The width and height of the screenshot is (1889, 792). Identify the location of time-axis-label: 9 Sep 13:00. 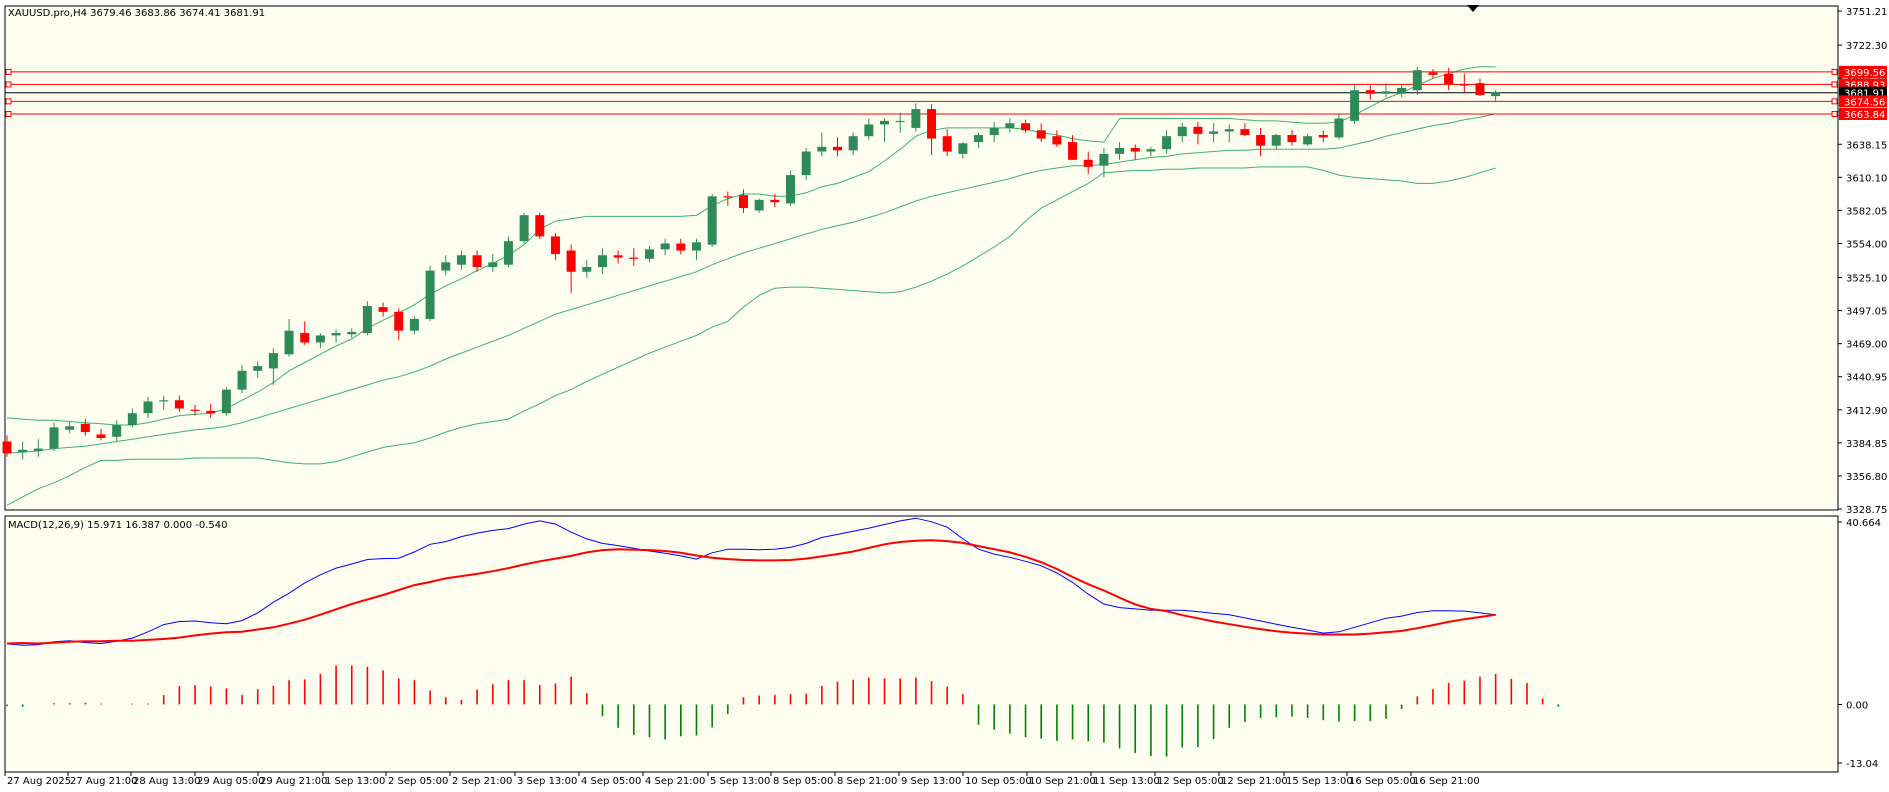
(931, 781).